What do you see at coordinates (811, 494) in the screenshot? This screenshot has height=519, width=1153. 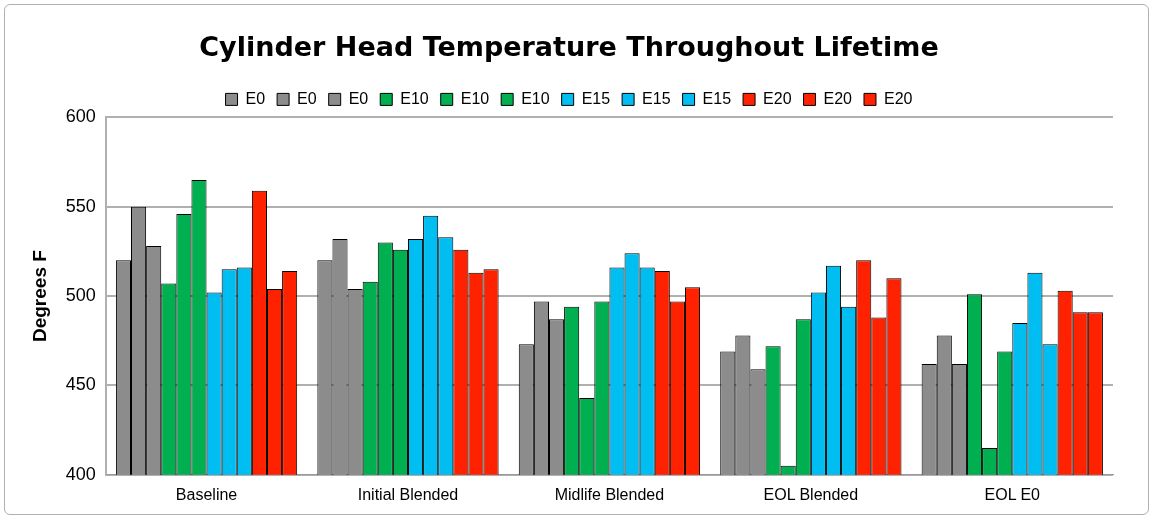 I see `x-tick-label: EOL Blended` at bounding box center [811, 494].